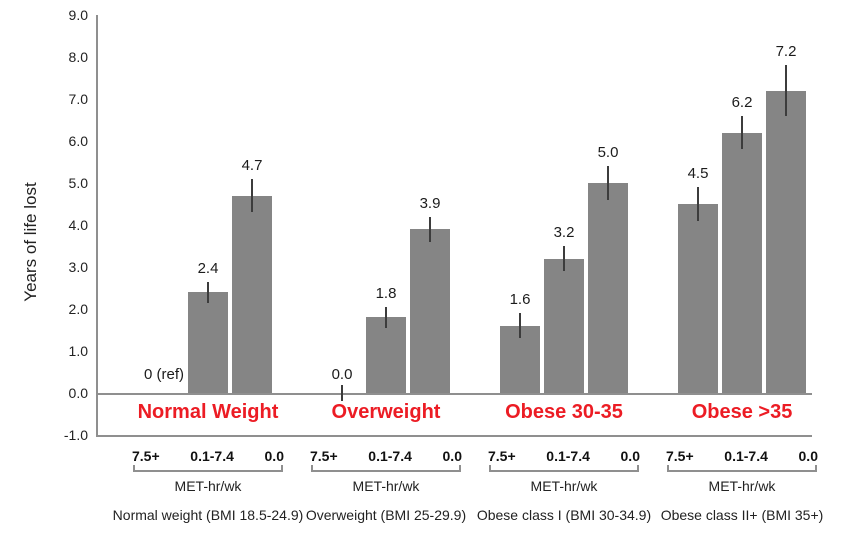 The width and height of the screenshot is (863, 537). Describe the element at coordinates (742, 515) in the screenshot. I see `group-caption: Obese class II+ (BMI 35+)` at that location.